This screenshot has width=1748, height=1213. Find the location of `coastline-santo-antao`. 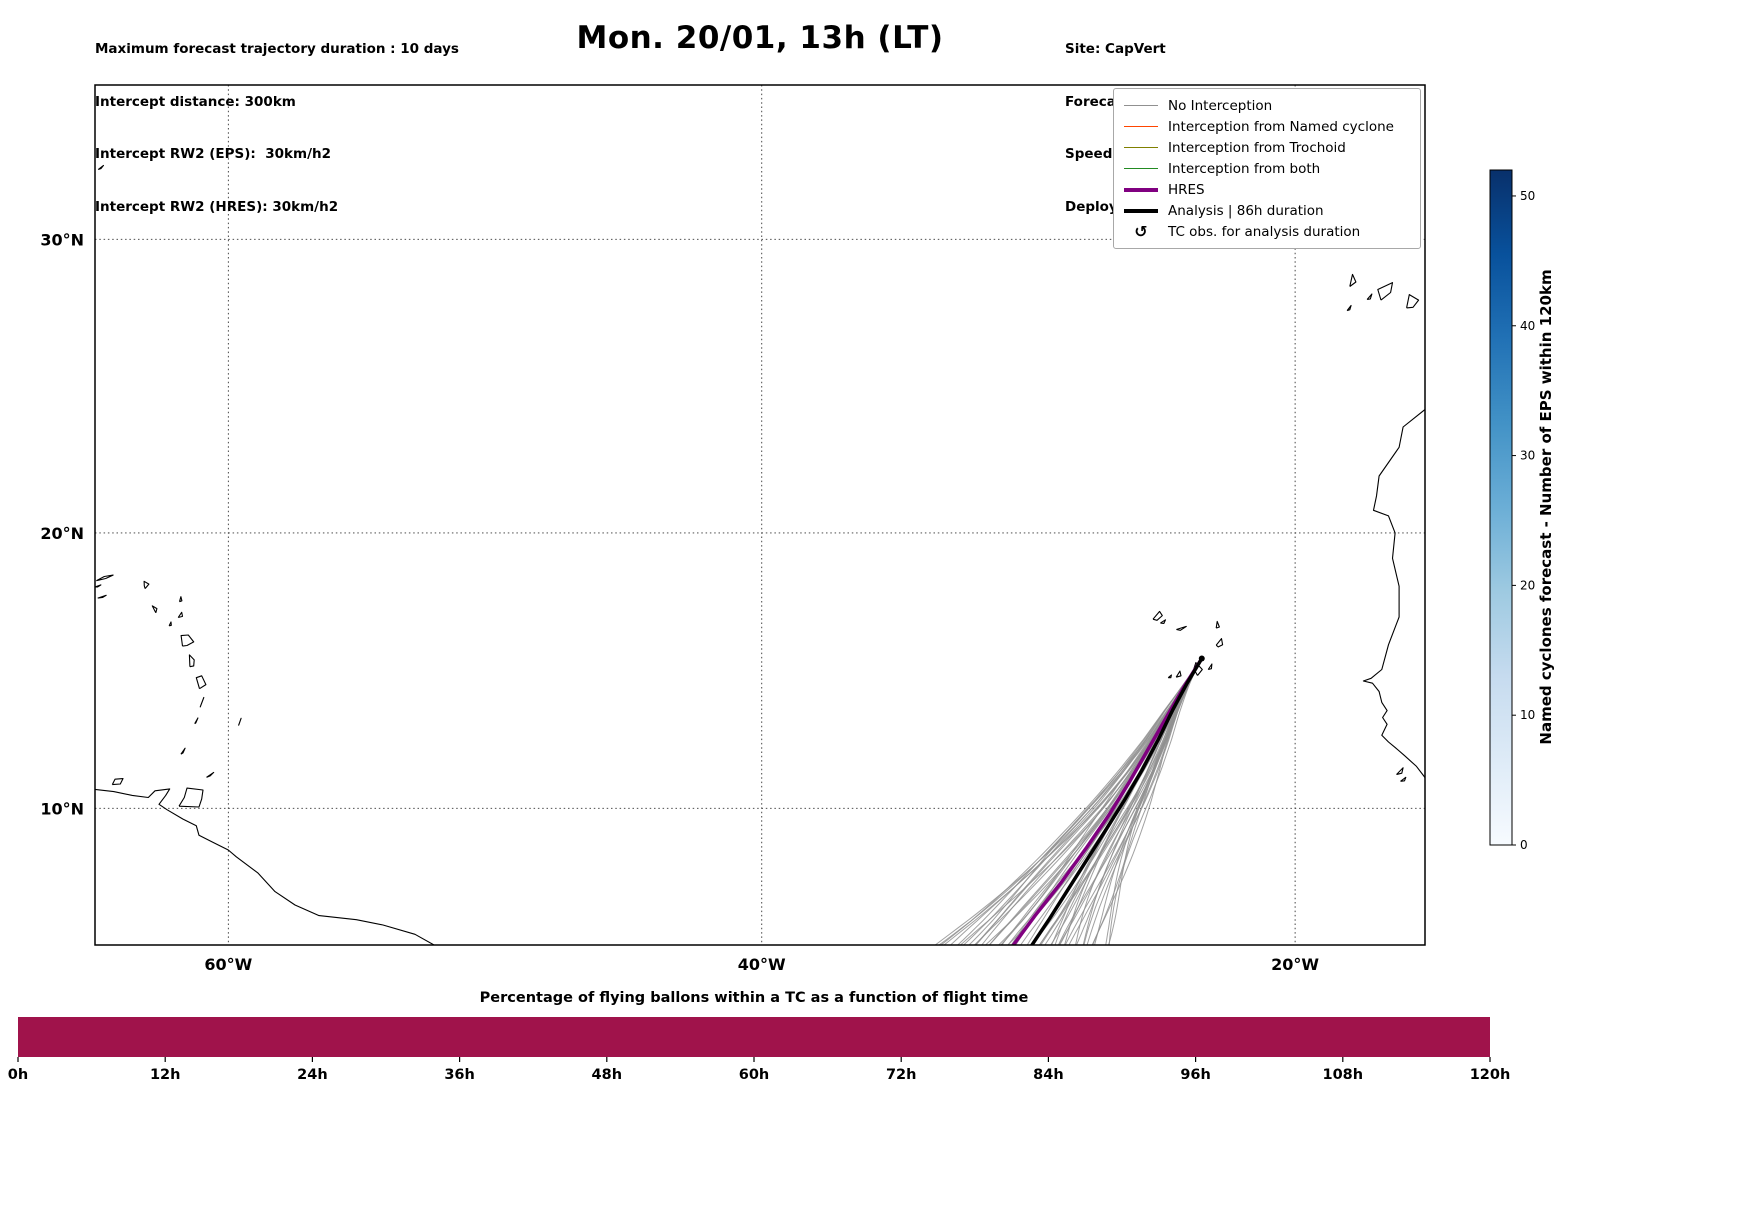

coastline-santo-antao is located at coordinates (1157, 615).